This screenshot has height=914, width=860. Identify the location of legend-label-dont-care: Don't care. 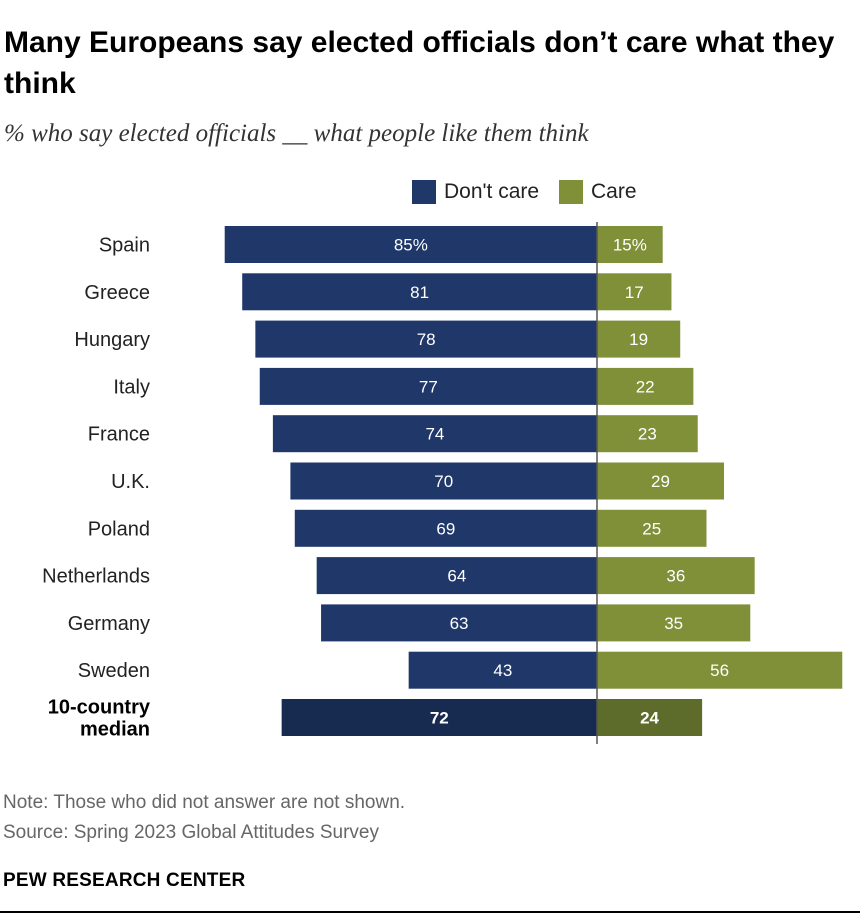
(492, 191).